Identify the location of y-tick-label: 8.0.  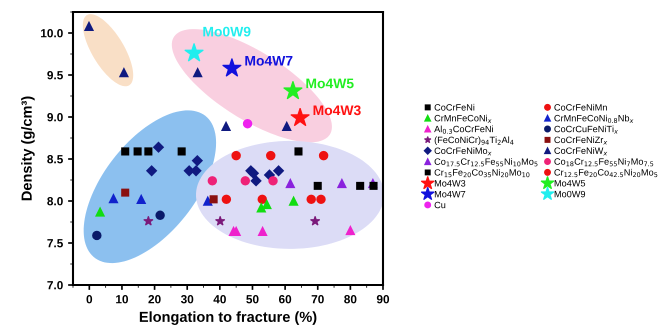
(55, 201).